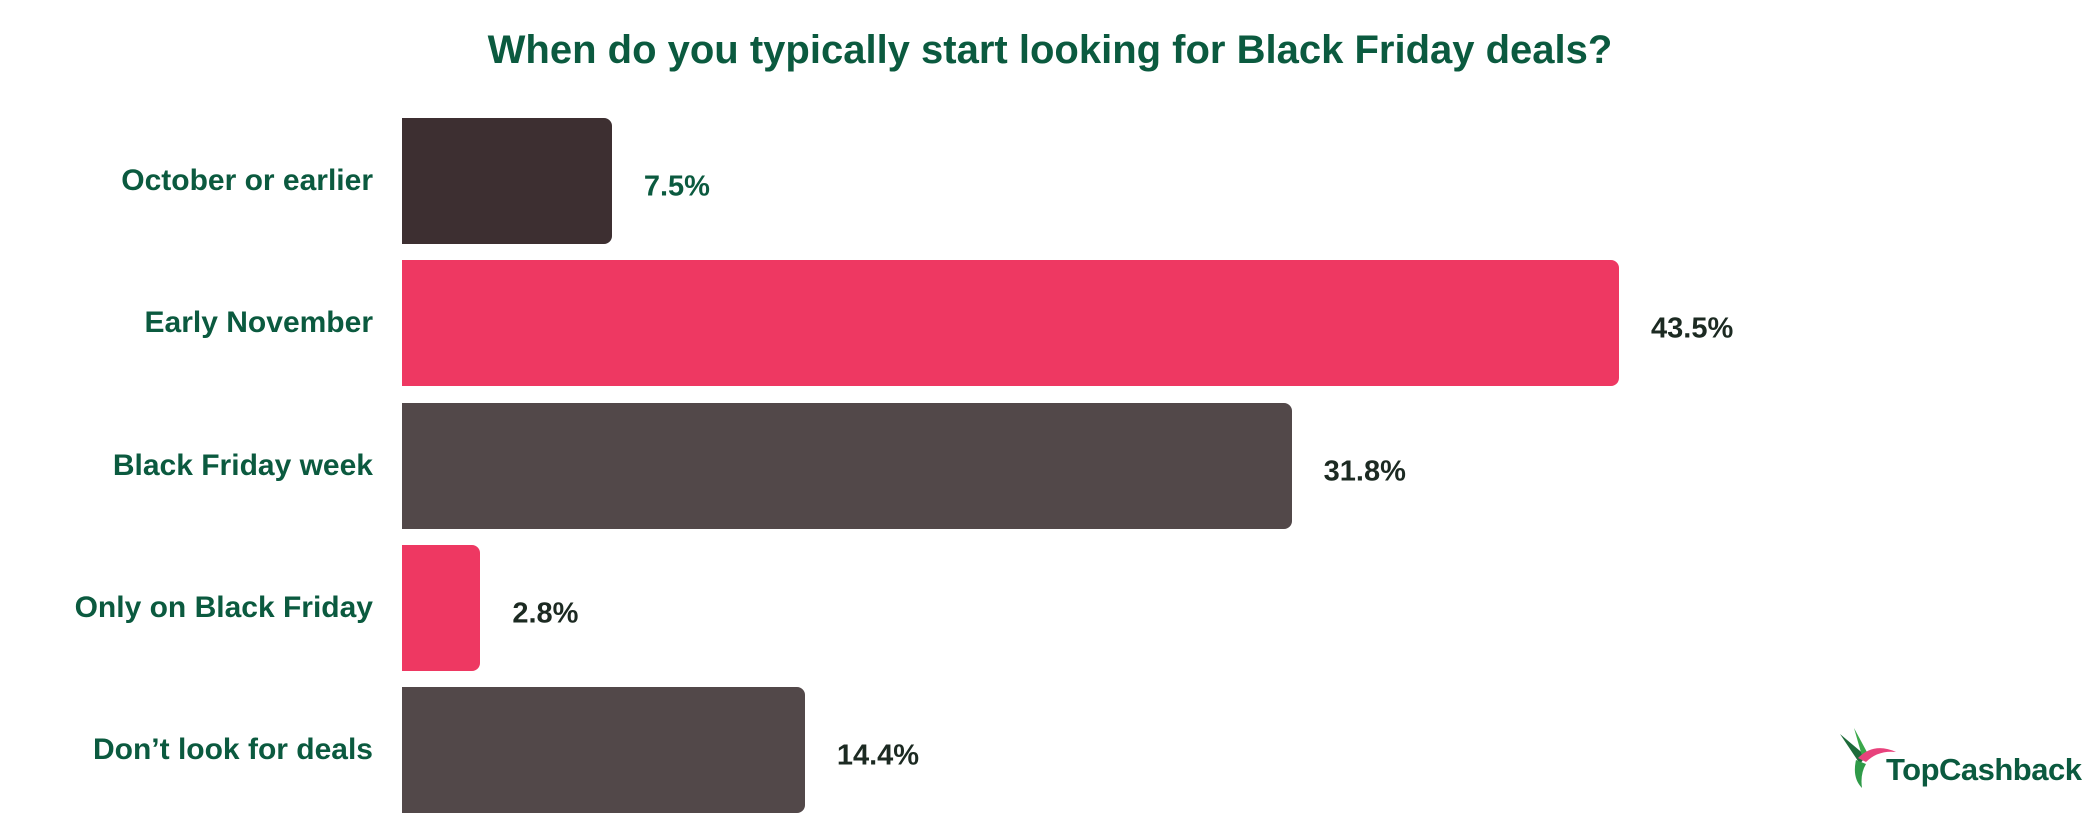 This screenshot has width=2100, height=819. I want to click on category-label: Early November, so click(258, 323).